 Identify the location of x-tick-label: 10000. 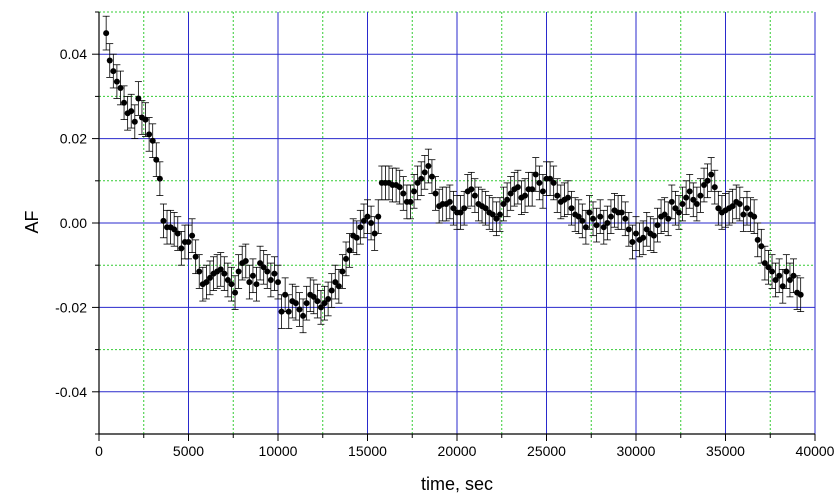
(278, 451).